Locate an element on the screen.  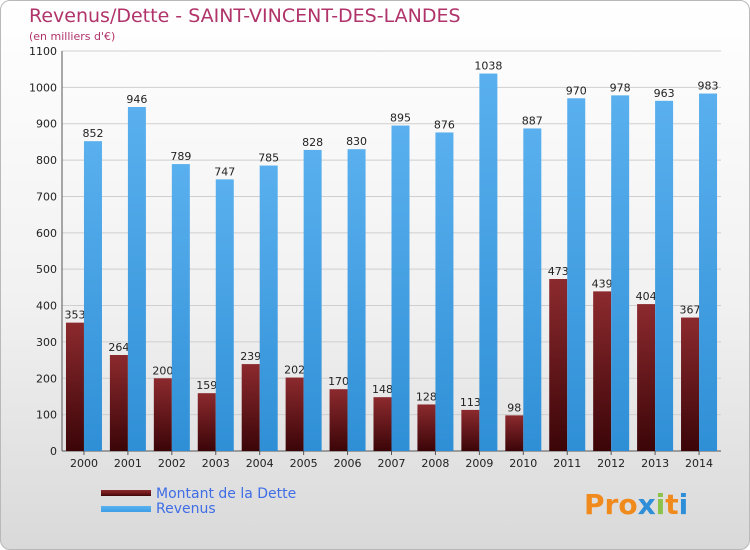
legend-label-revenus: Revenus is located at coordinates (186, 509).